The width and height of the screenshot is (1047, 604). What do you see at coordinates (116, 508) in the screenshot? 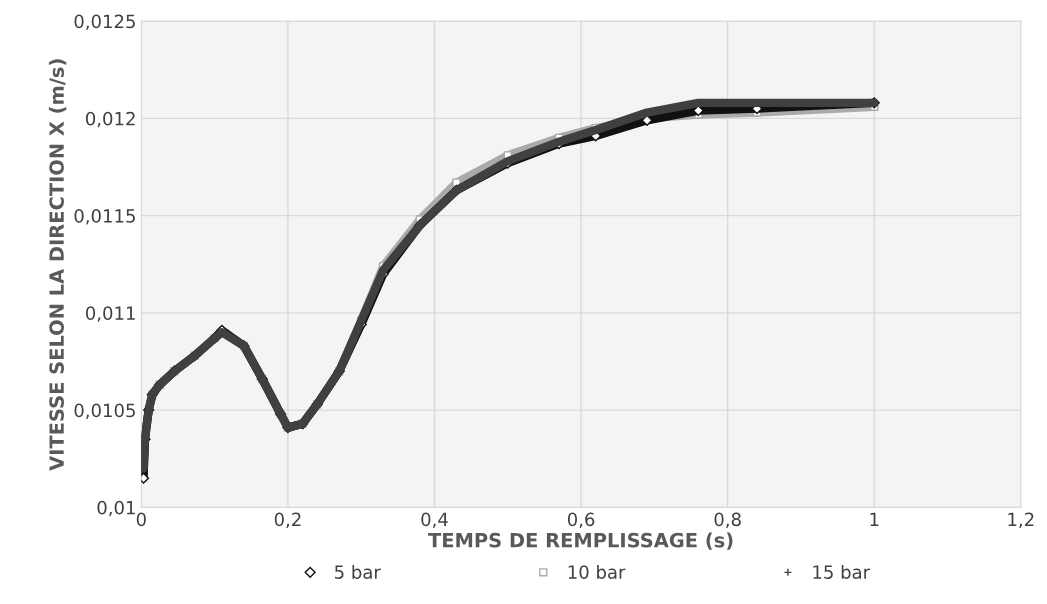
I see `y-tick-label: 0,01` at bounding box center [116, 508].